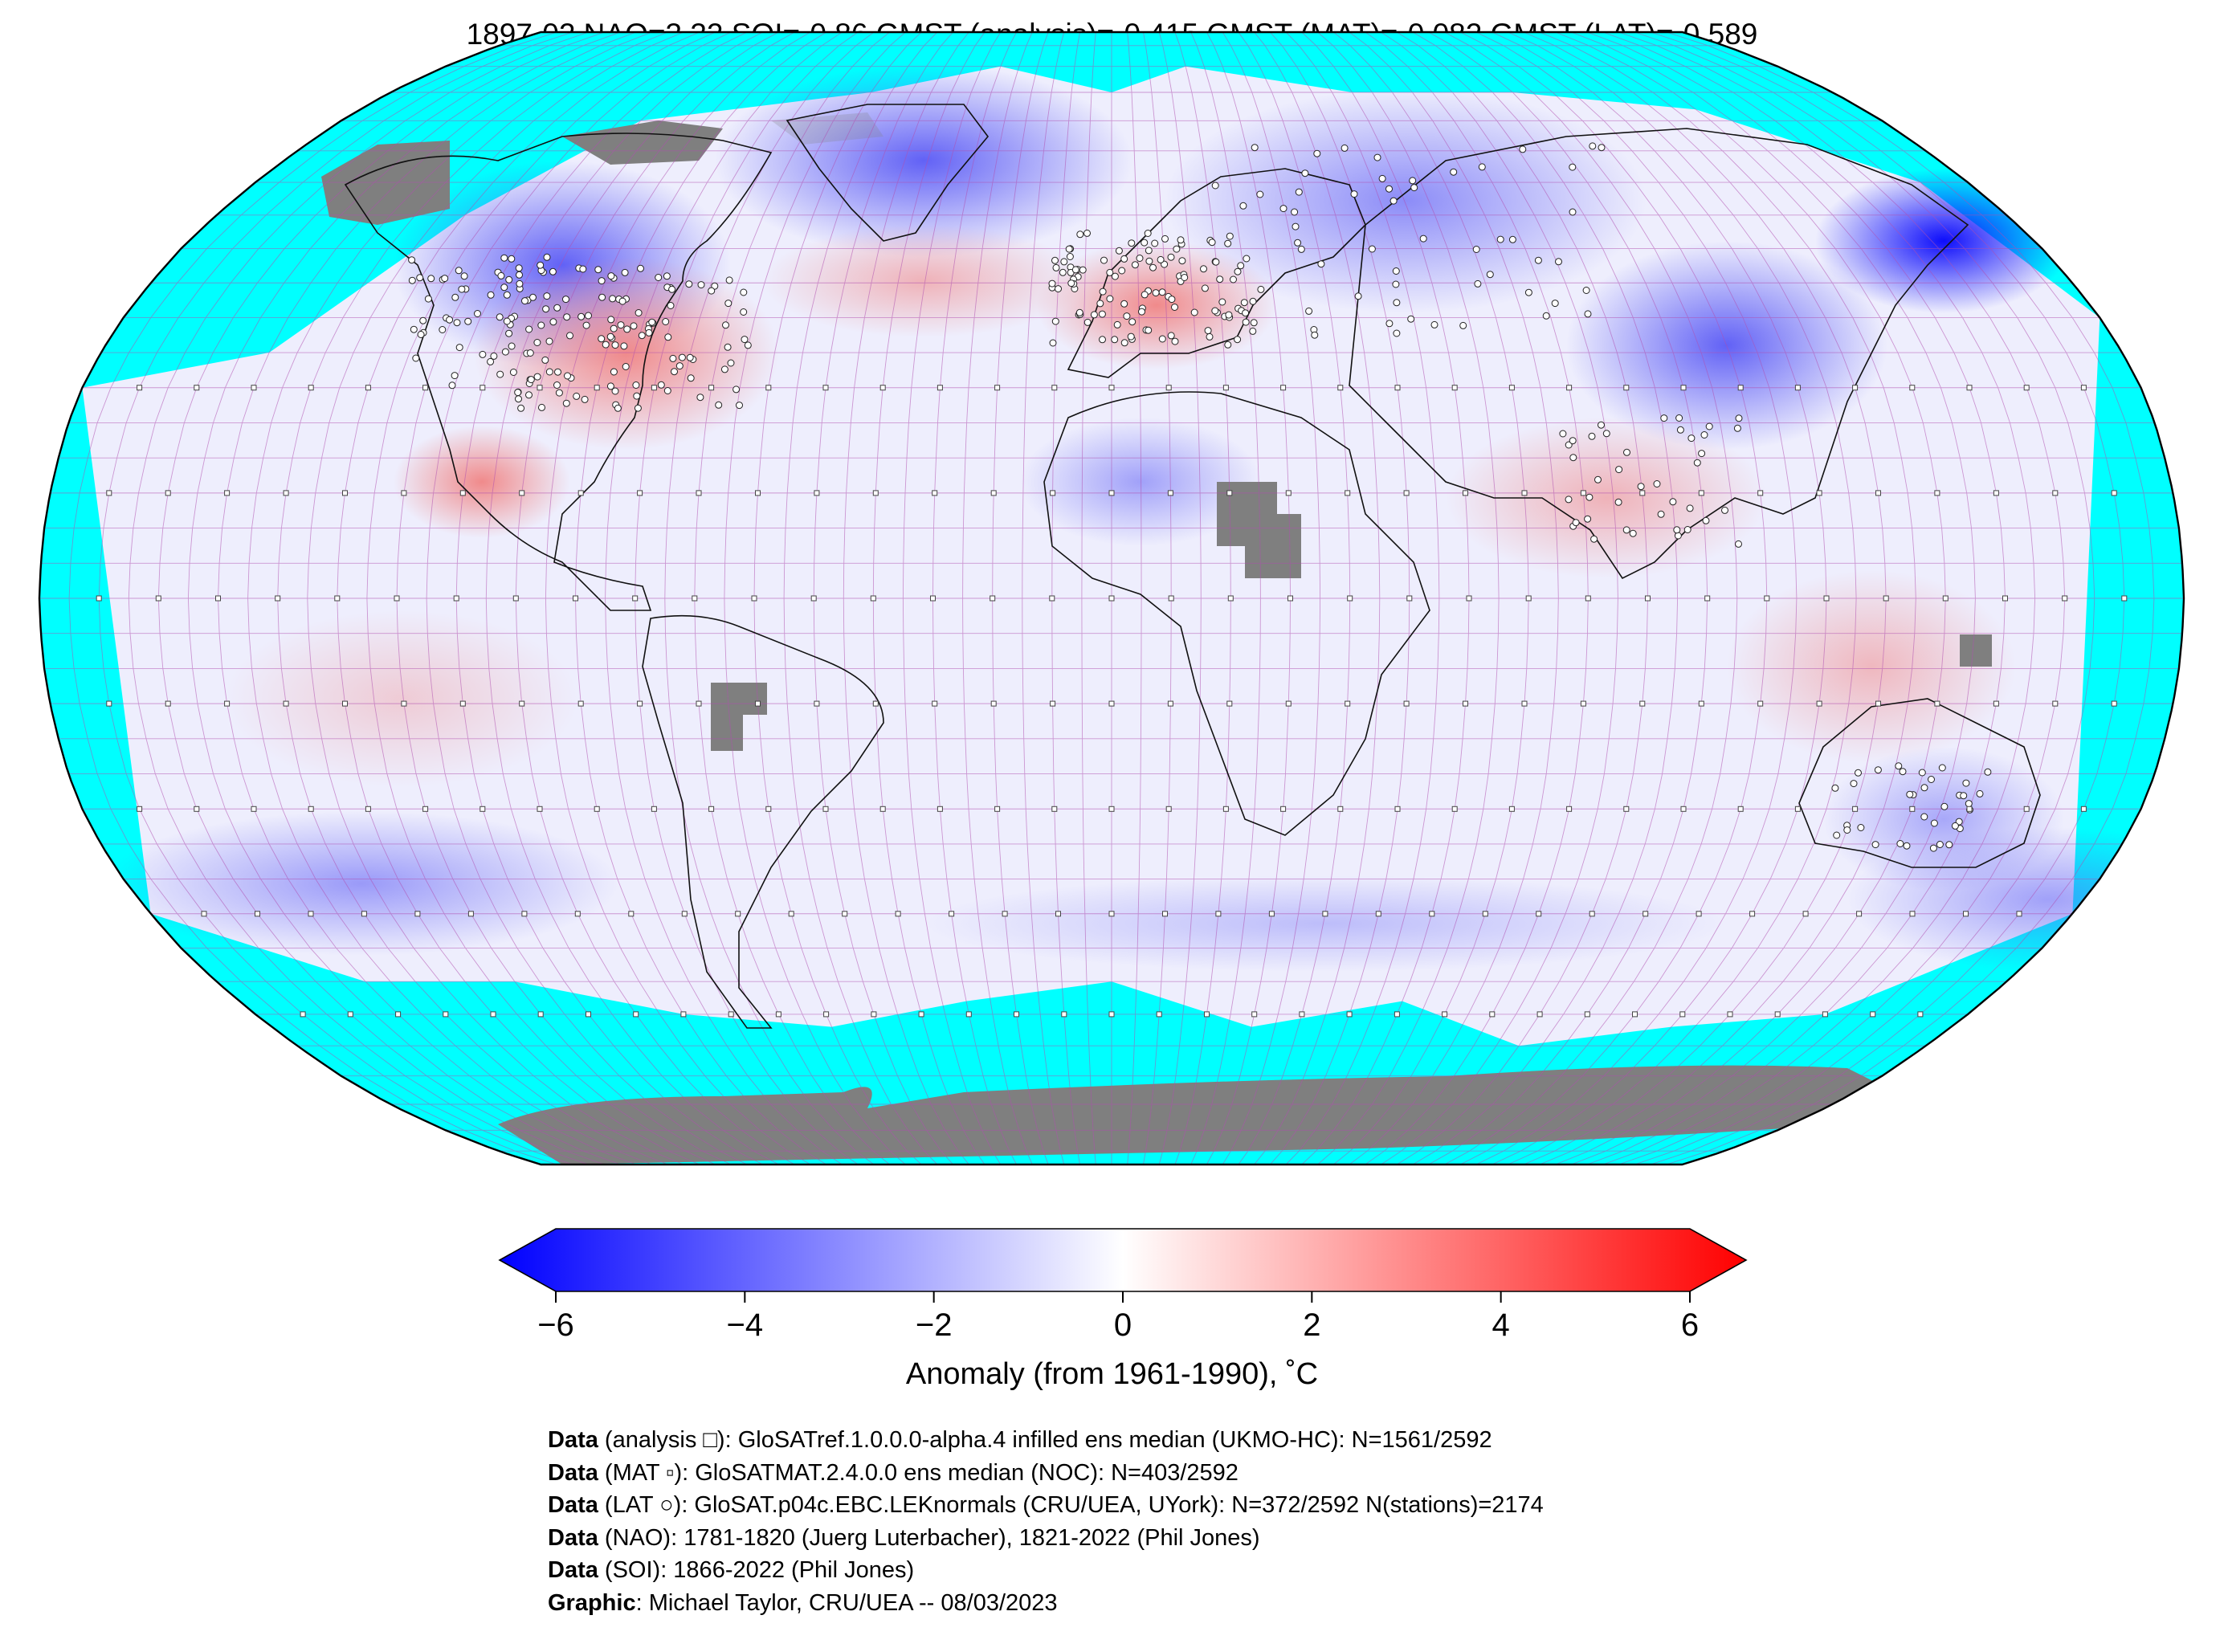 The image size is (2224, 1652). What do you see at coordinates (573, 1570) in the screenshot?
I see `credit-label: Data` at bounding box center [573, 1570].